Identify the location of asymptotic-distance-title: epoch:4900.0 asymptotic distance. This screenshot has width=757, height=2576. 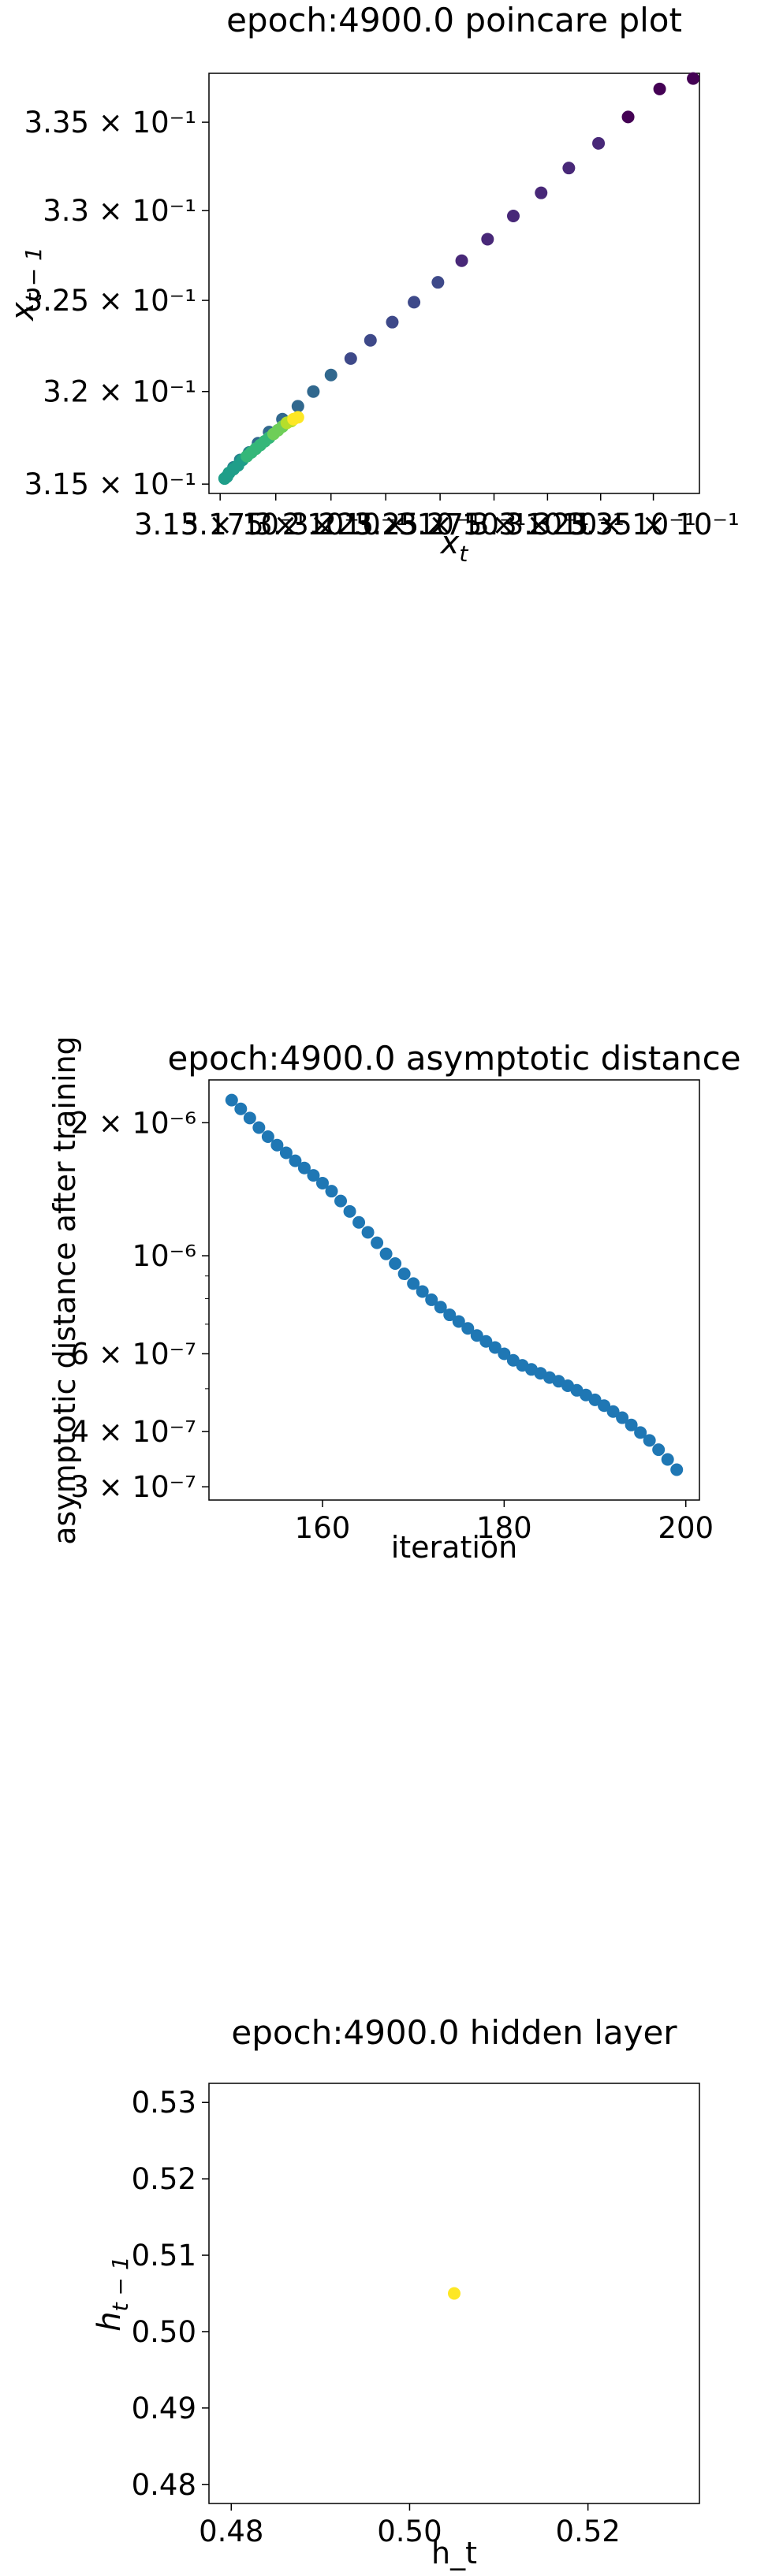
(453, 1058).